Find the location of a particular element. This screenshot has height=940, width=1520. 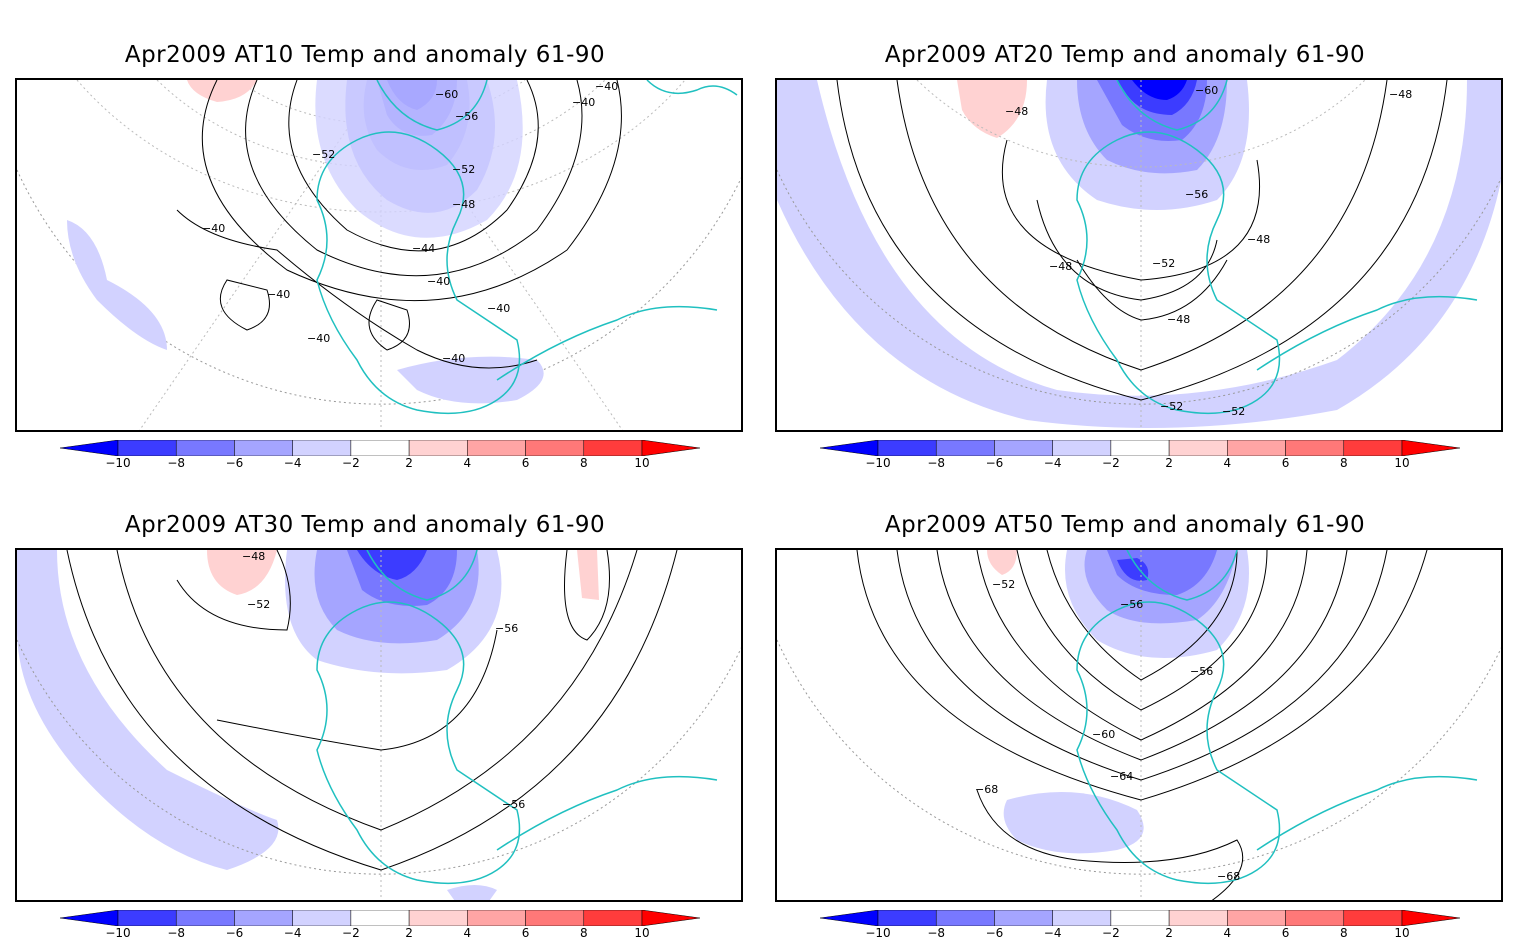

contour-label: −56 is located at coordinates (1196, 194).